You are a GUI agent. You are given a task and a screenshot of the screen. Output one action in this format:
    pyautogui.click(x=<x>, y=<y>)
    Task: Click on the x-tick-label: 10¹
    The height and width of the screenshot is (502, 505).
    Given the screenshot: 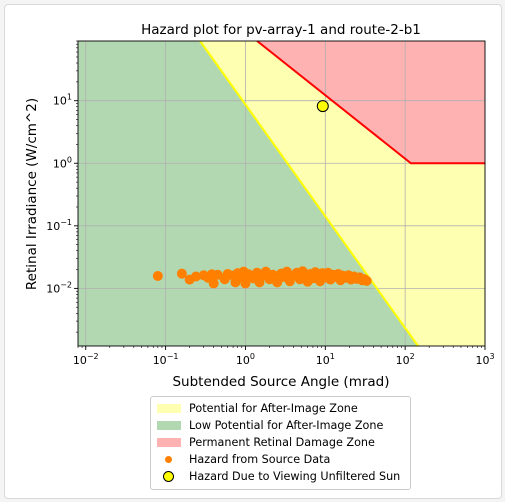 What is the action you would take?
    pyautogui.click(x=325, y=359)
    